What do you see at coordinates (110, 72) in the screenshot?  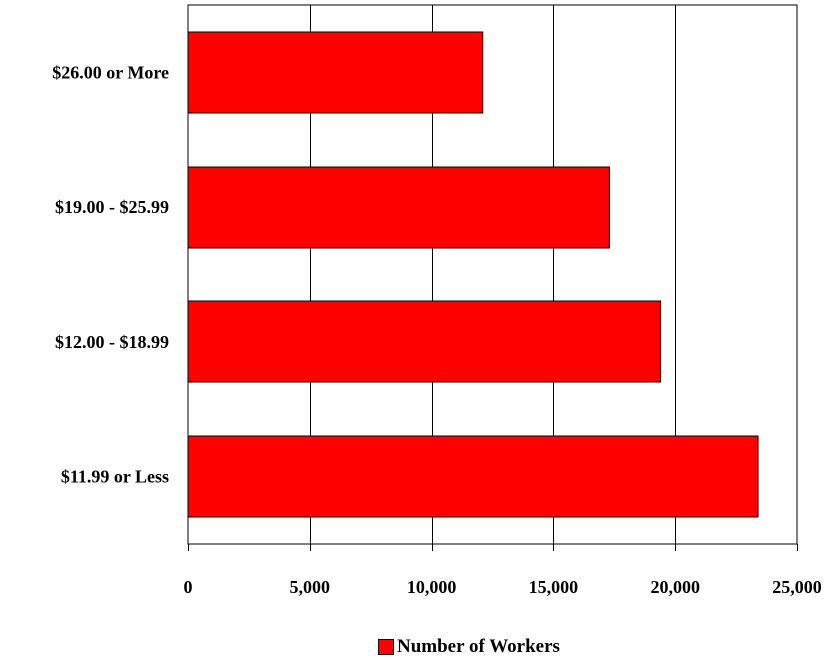 I see `category-label: $26.00 or More` at bounding box center [110, 72].